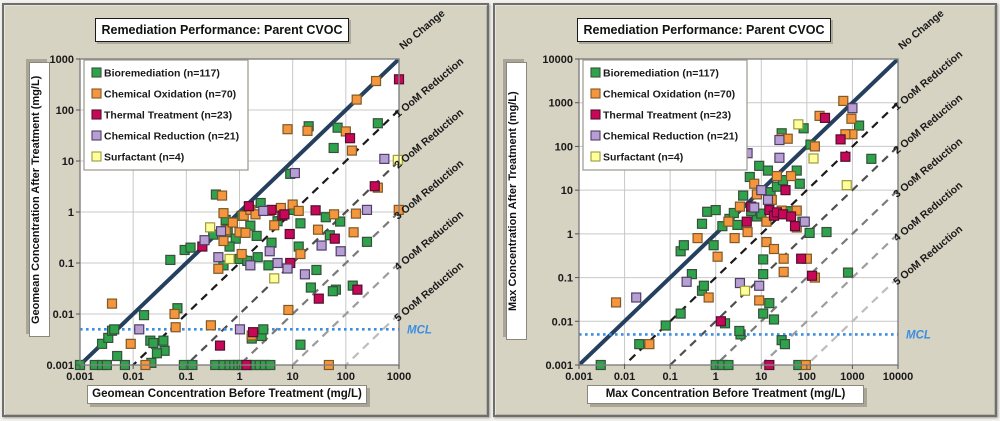 This screenshot has height=421, width=1000. Describe the element at coordinates (345, 313) in the screenshot. I see `ref-line-4oom` at that location.